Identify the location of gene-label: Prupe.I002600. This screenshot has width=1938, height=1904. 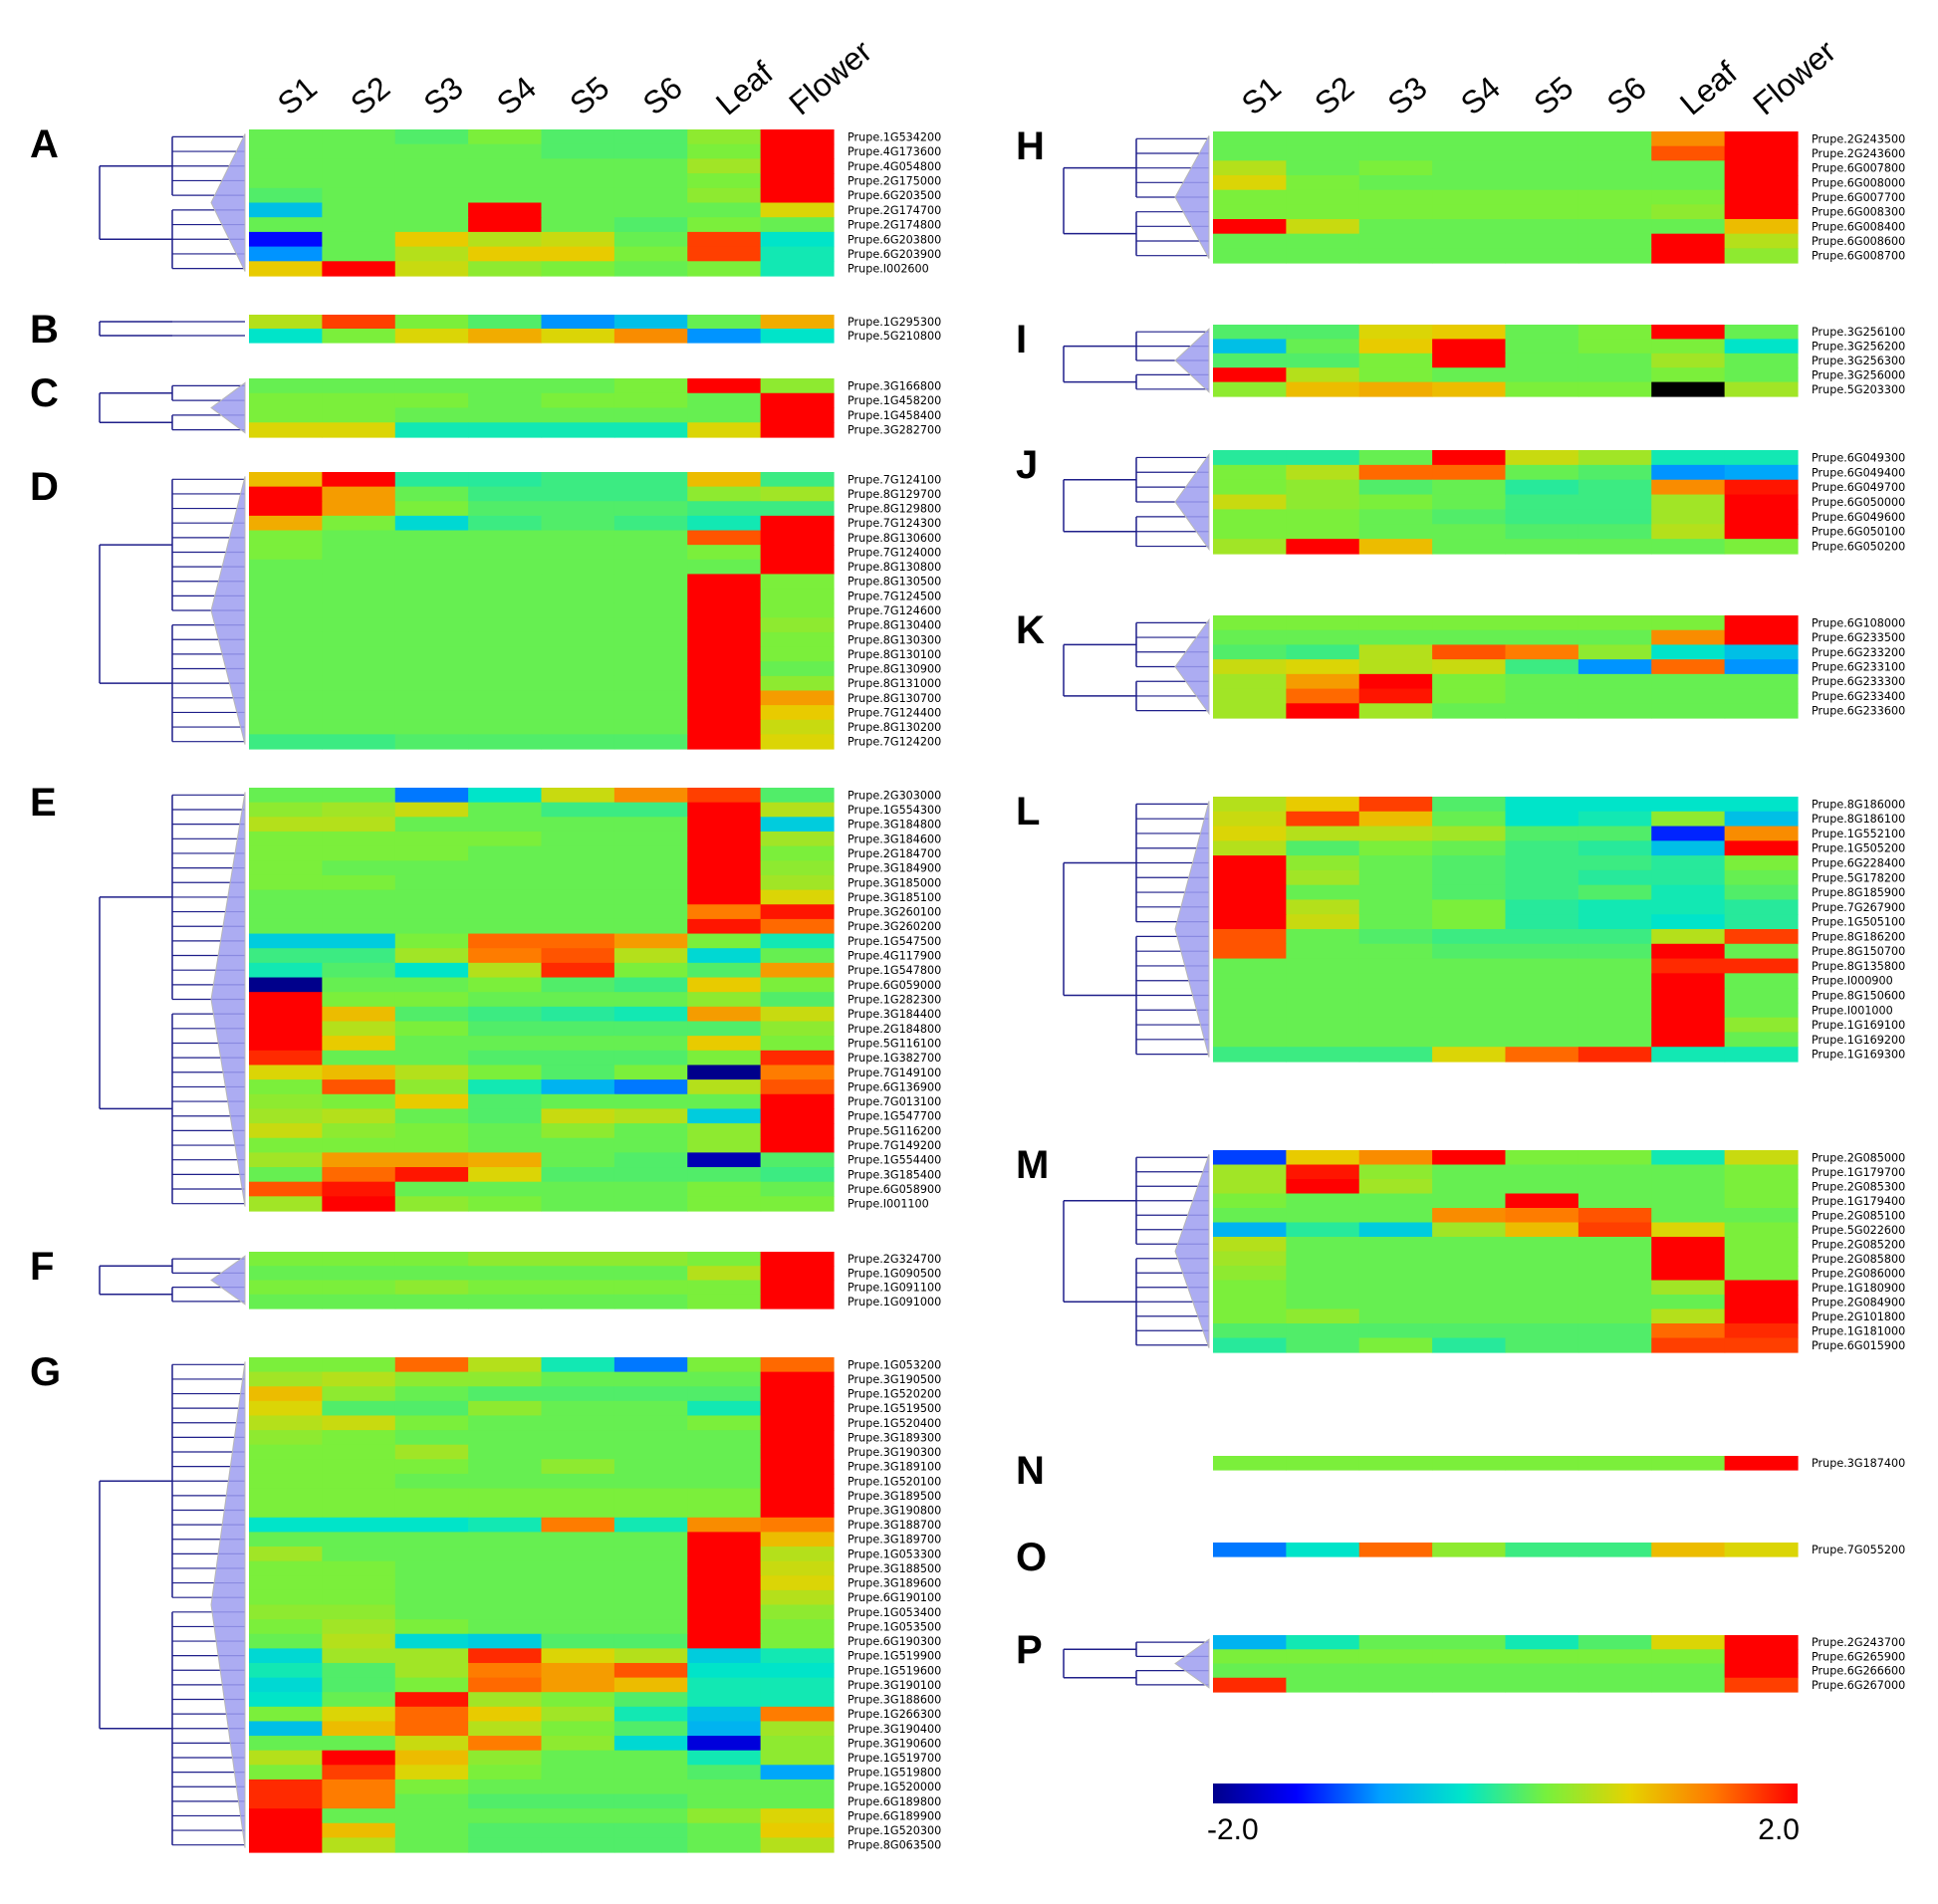
(888, 269).